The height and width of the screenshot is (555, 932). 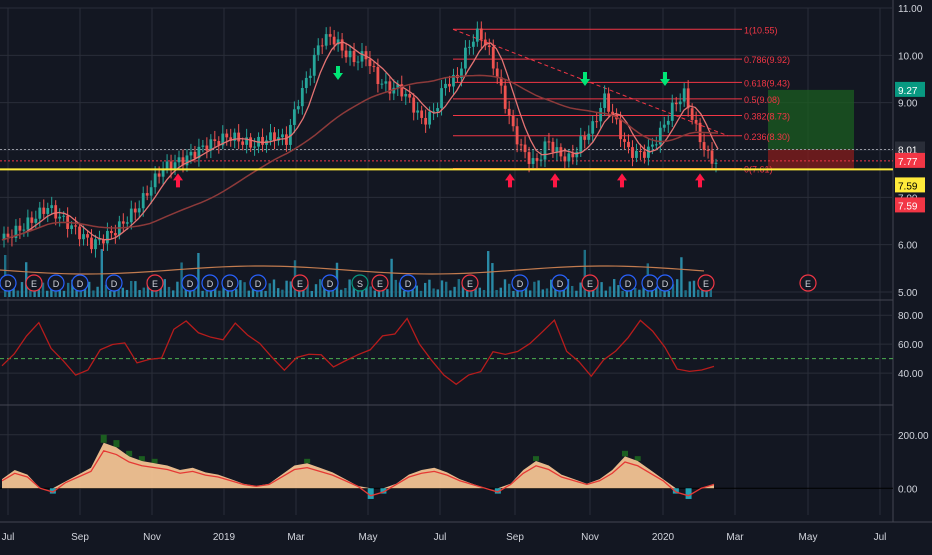 What do you see at coordinates (515, 537) in the screenshot?
I see `x-tick-label: Sep` at bounding box center [515, 537].